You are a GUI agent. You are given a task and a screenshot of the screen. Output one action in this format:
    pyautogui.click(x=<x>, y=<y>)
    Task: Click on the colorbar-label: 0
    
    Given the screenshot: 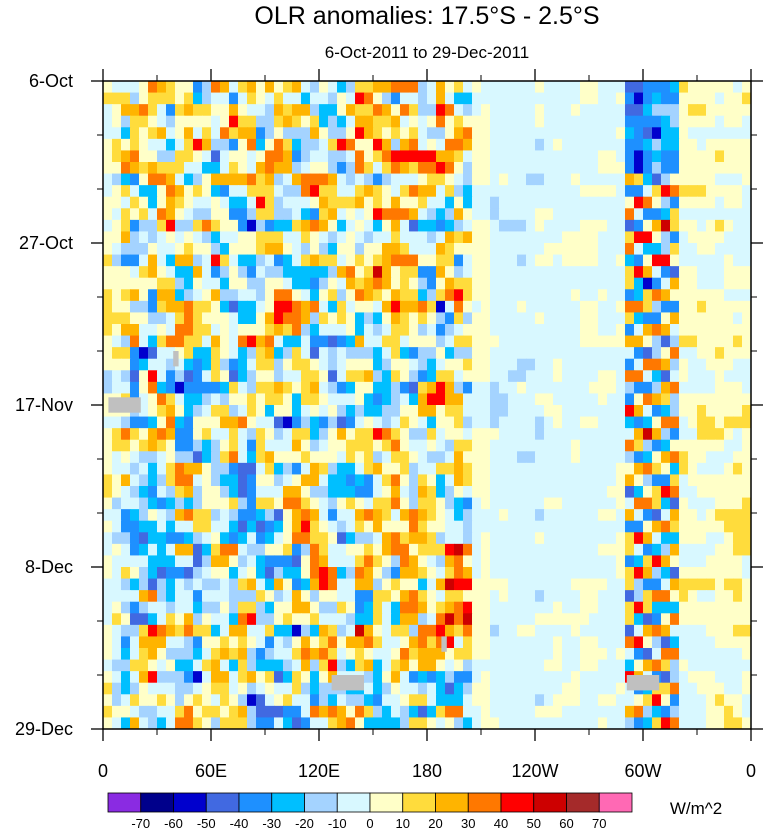 What is the action you would take?
    pyautogui.click(x=369, y=823)
    